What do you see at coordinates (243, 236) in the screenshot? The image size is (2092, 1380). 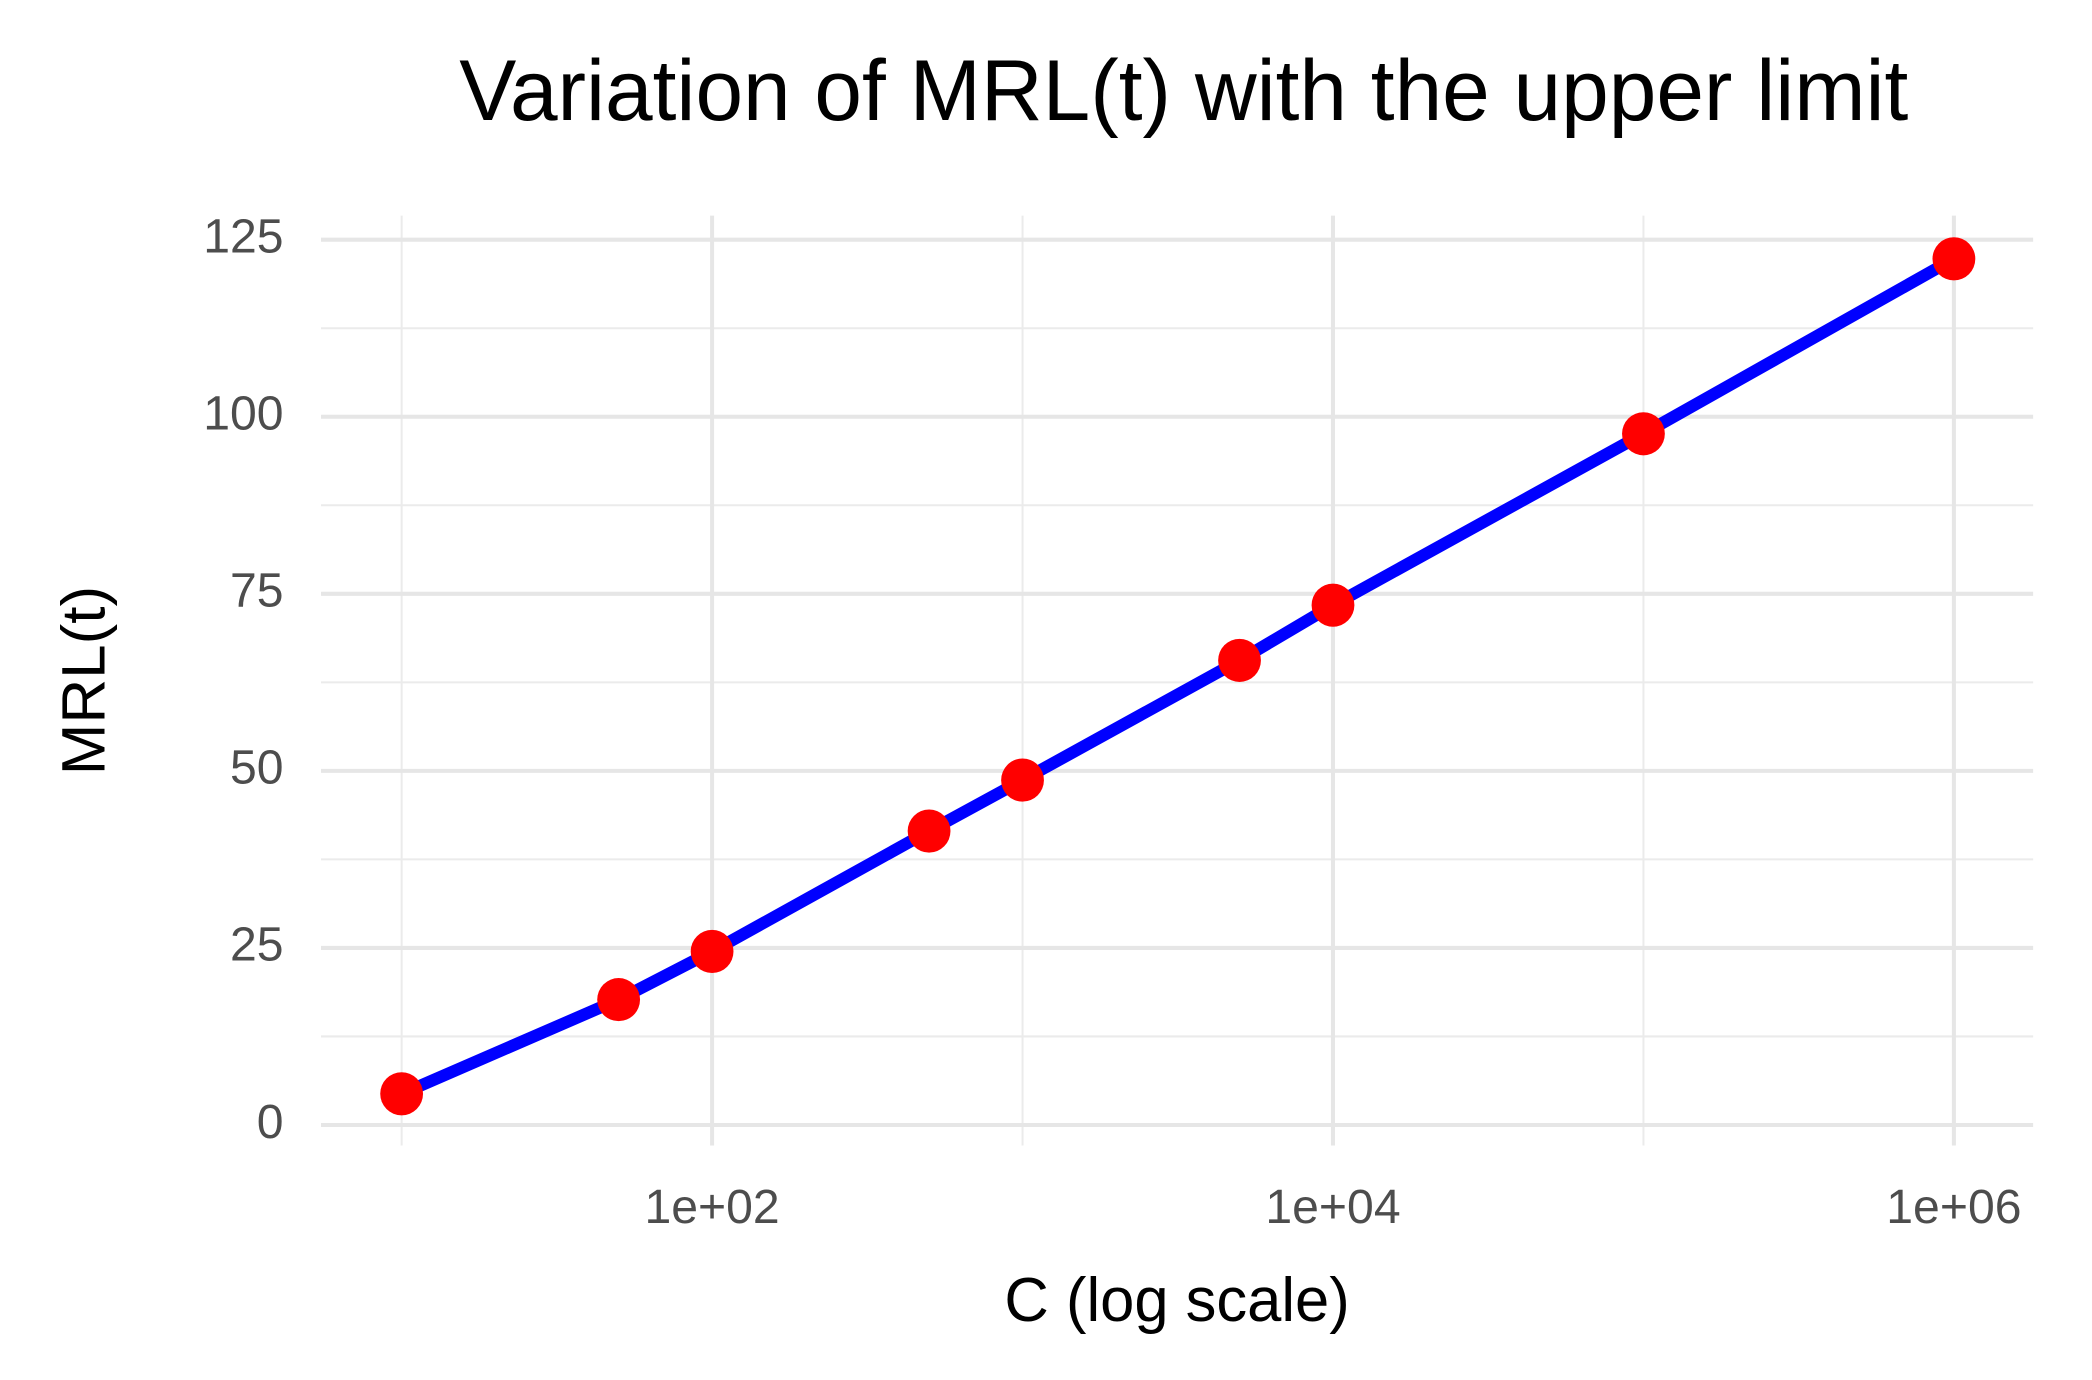 I see `y-tick-label: 125` at bounding box center [243, 236].